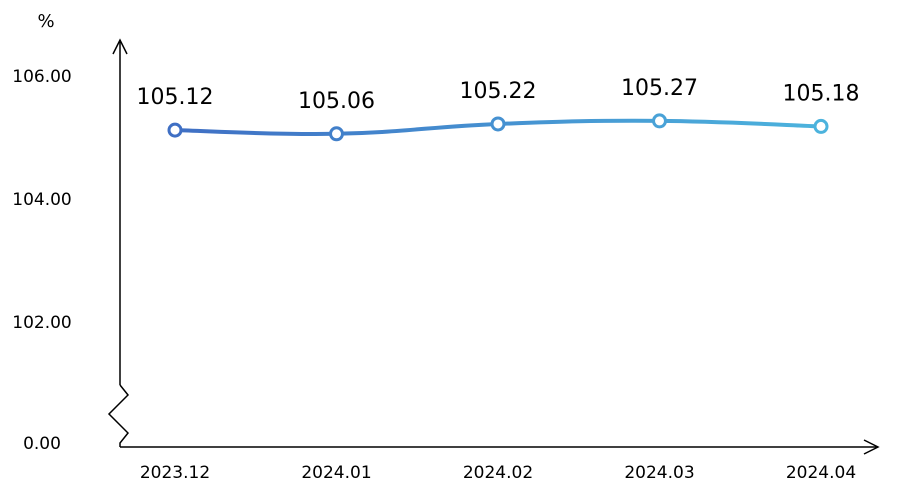 The width and height of the screenshot is (902, 493). I want to click on series-layer: 105.12 105.06 105.22 105.27 105.18, so click(498, 109).